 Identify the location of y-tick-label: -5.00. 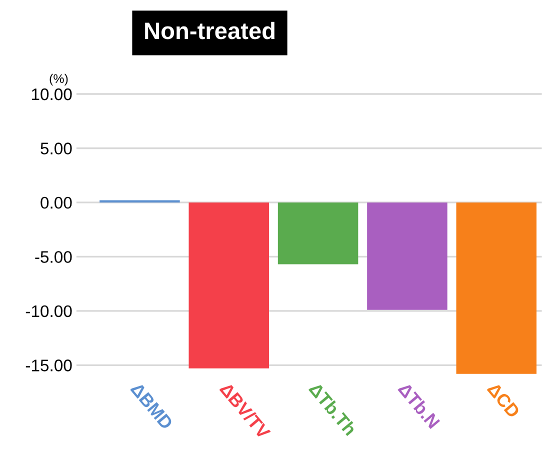
(53, 257).